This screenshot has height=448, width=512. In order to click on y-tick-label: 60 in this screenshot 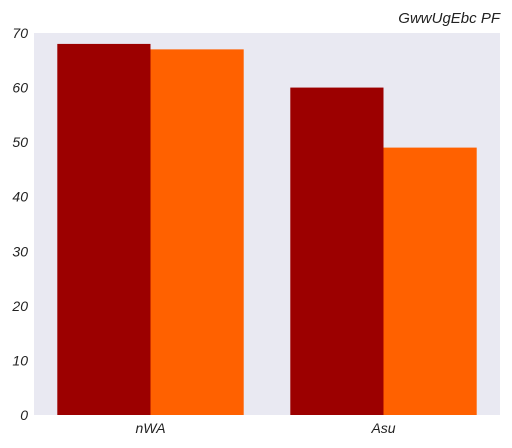, I will do `click(20, 88)`.